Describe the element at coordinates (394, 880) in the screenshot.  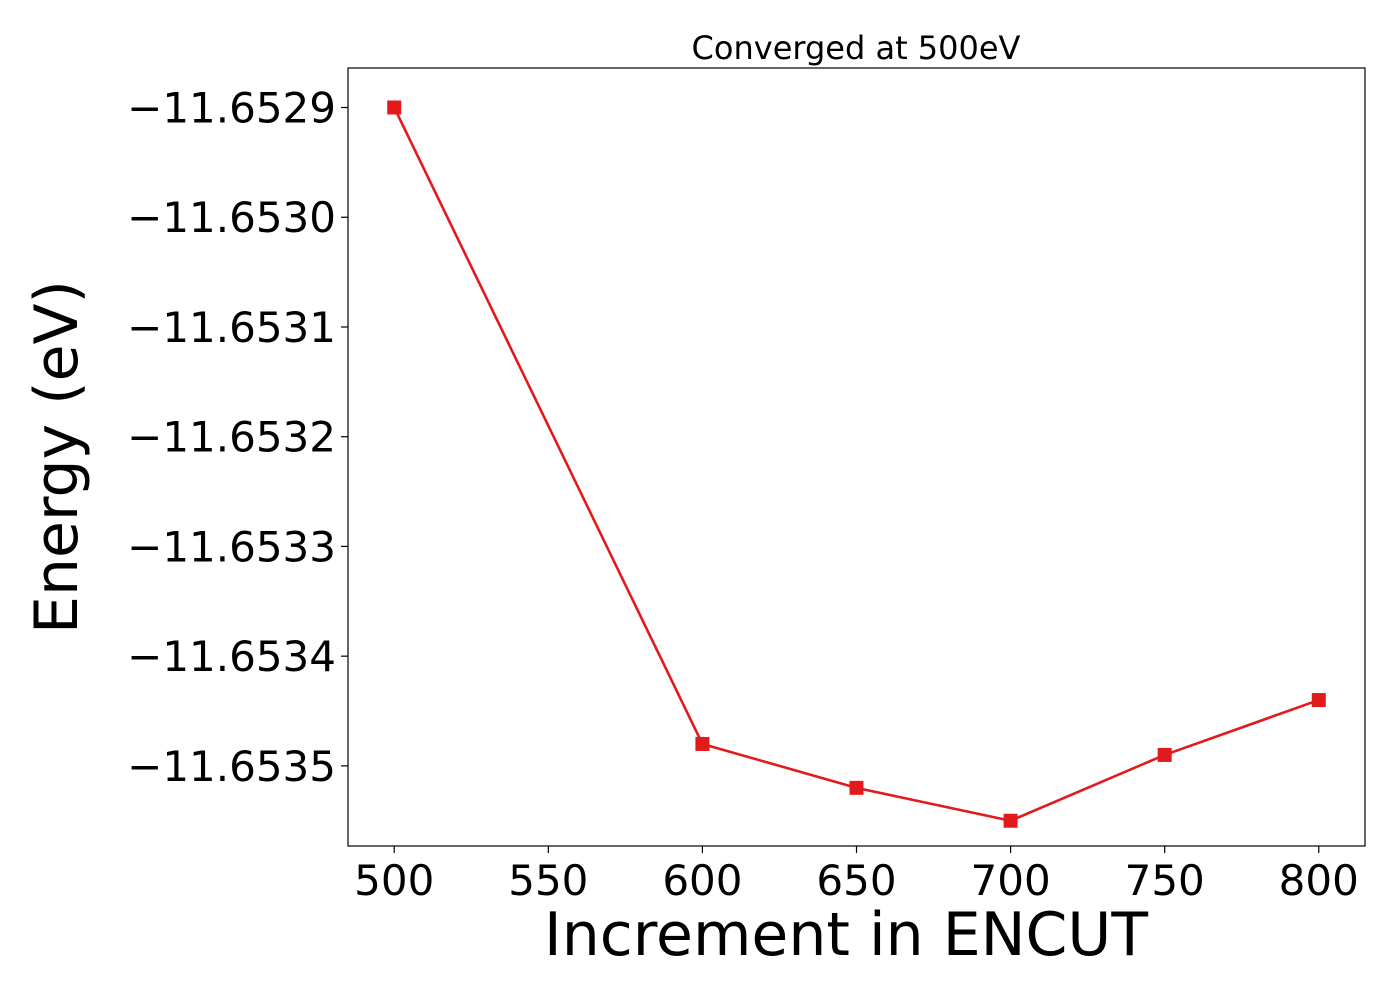
I see `x-tick-label: 500` at that location.